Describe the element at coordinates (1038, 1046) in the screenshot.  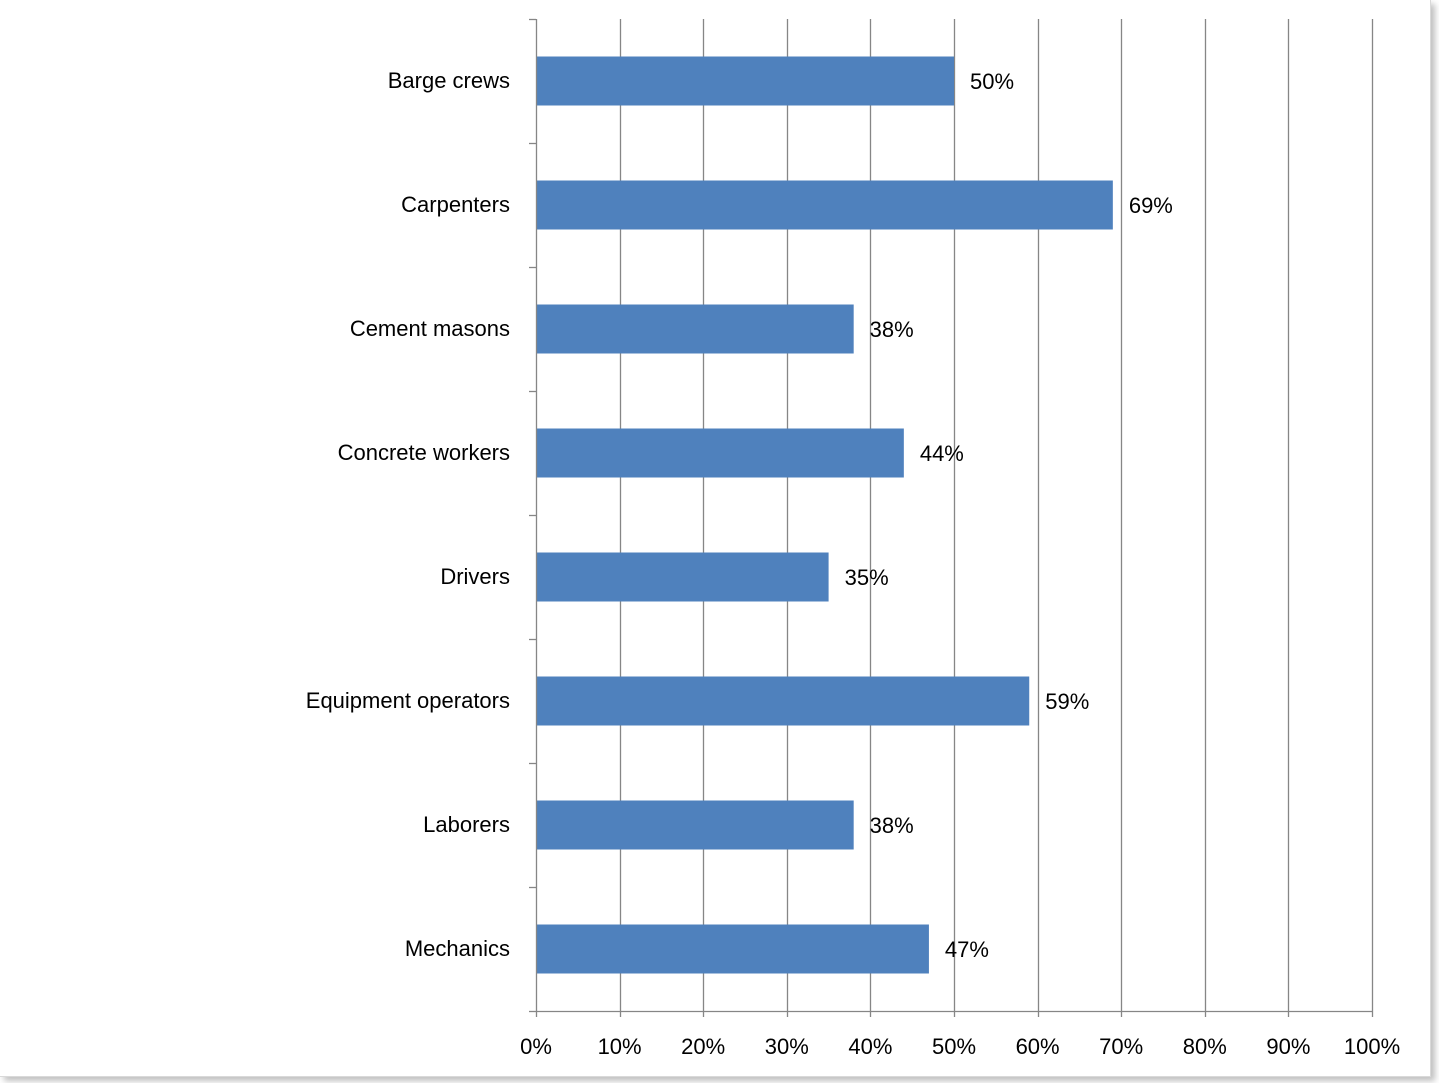
I see `x-tick-label: 60%` at that location.